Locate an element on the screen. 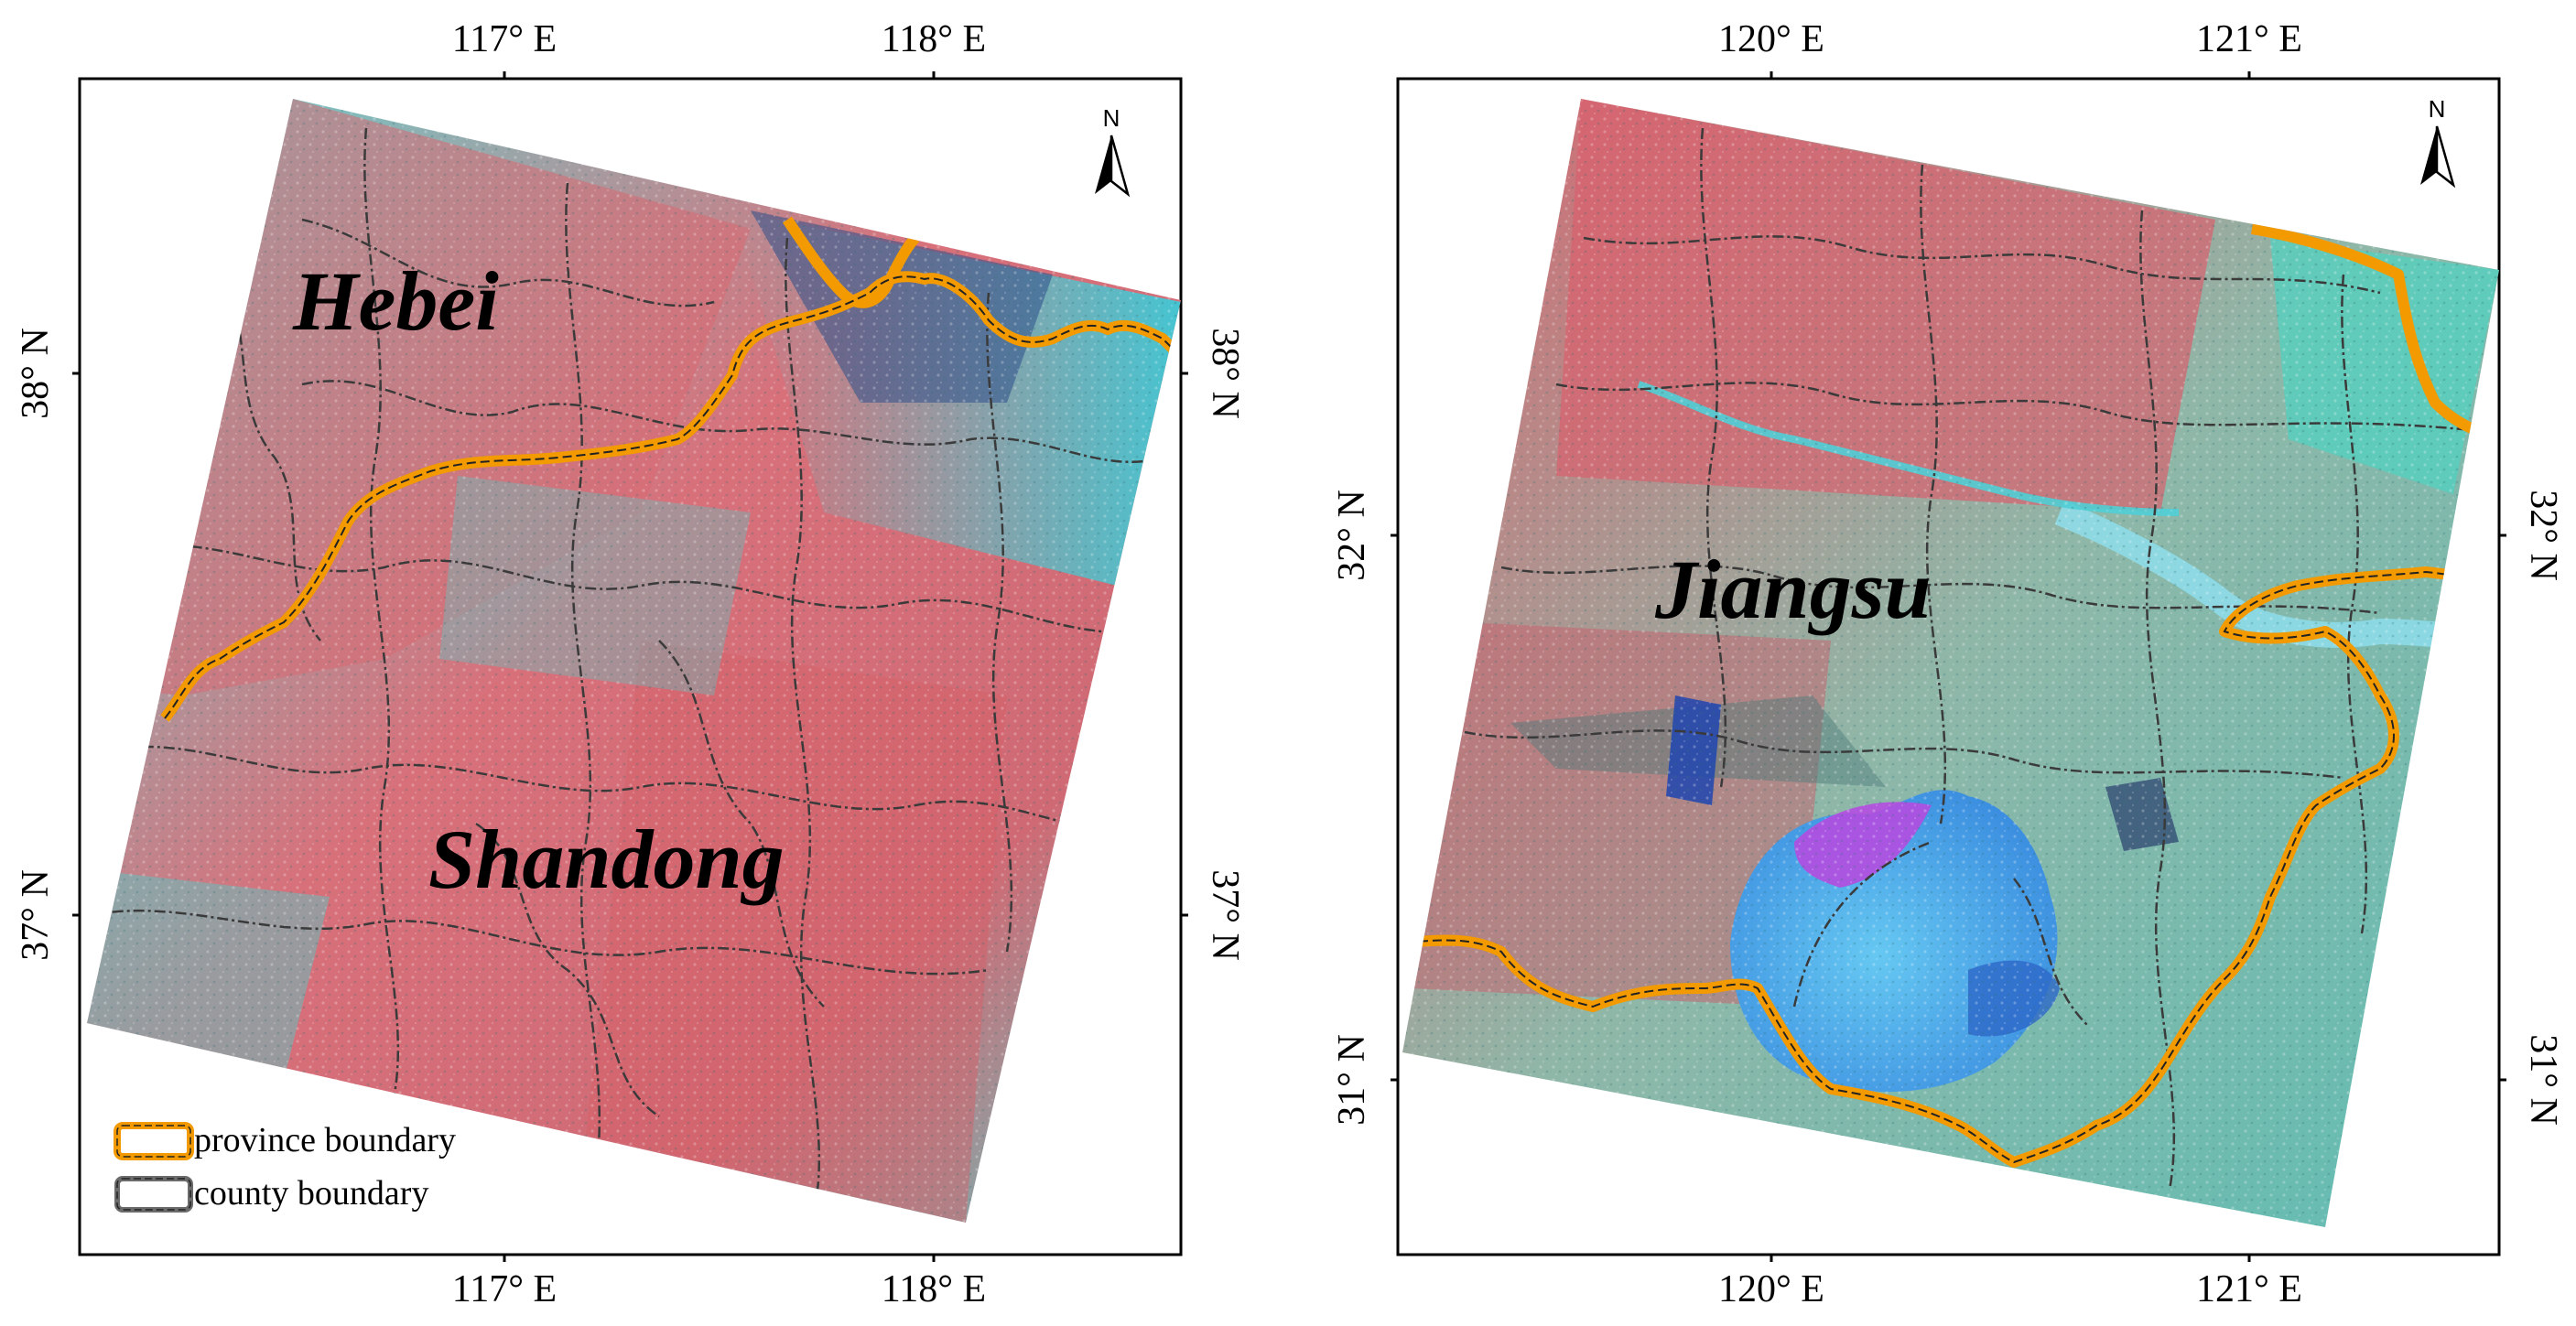 This screenshot has width=2576, height=1326. right-left-tick-1: 32° N is located at coordinates (1352, 535).